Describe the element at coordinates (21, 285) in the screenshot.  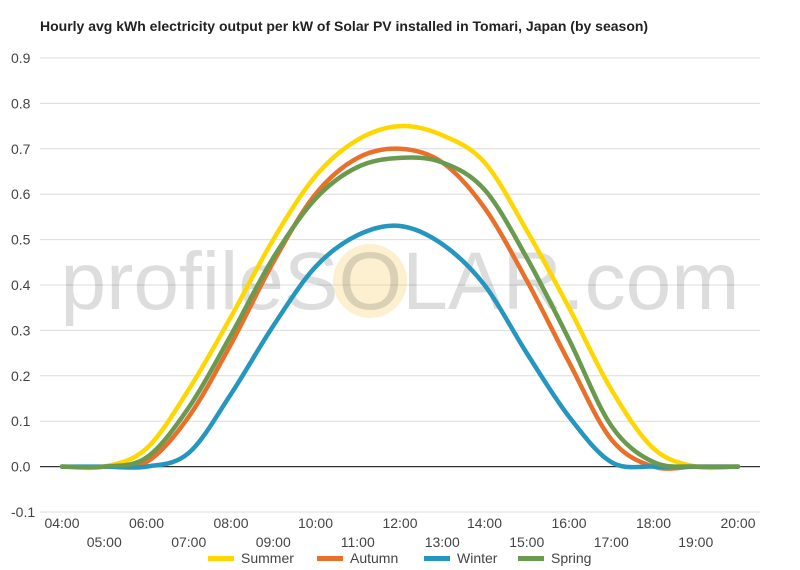
I see `y-tick-label: 0.4` at that location.